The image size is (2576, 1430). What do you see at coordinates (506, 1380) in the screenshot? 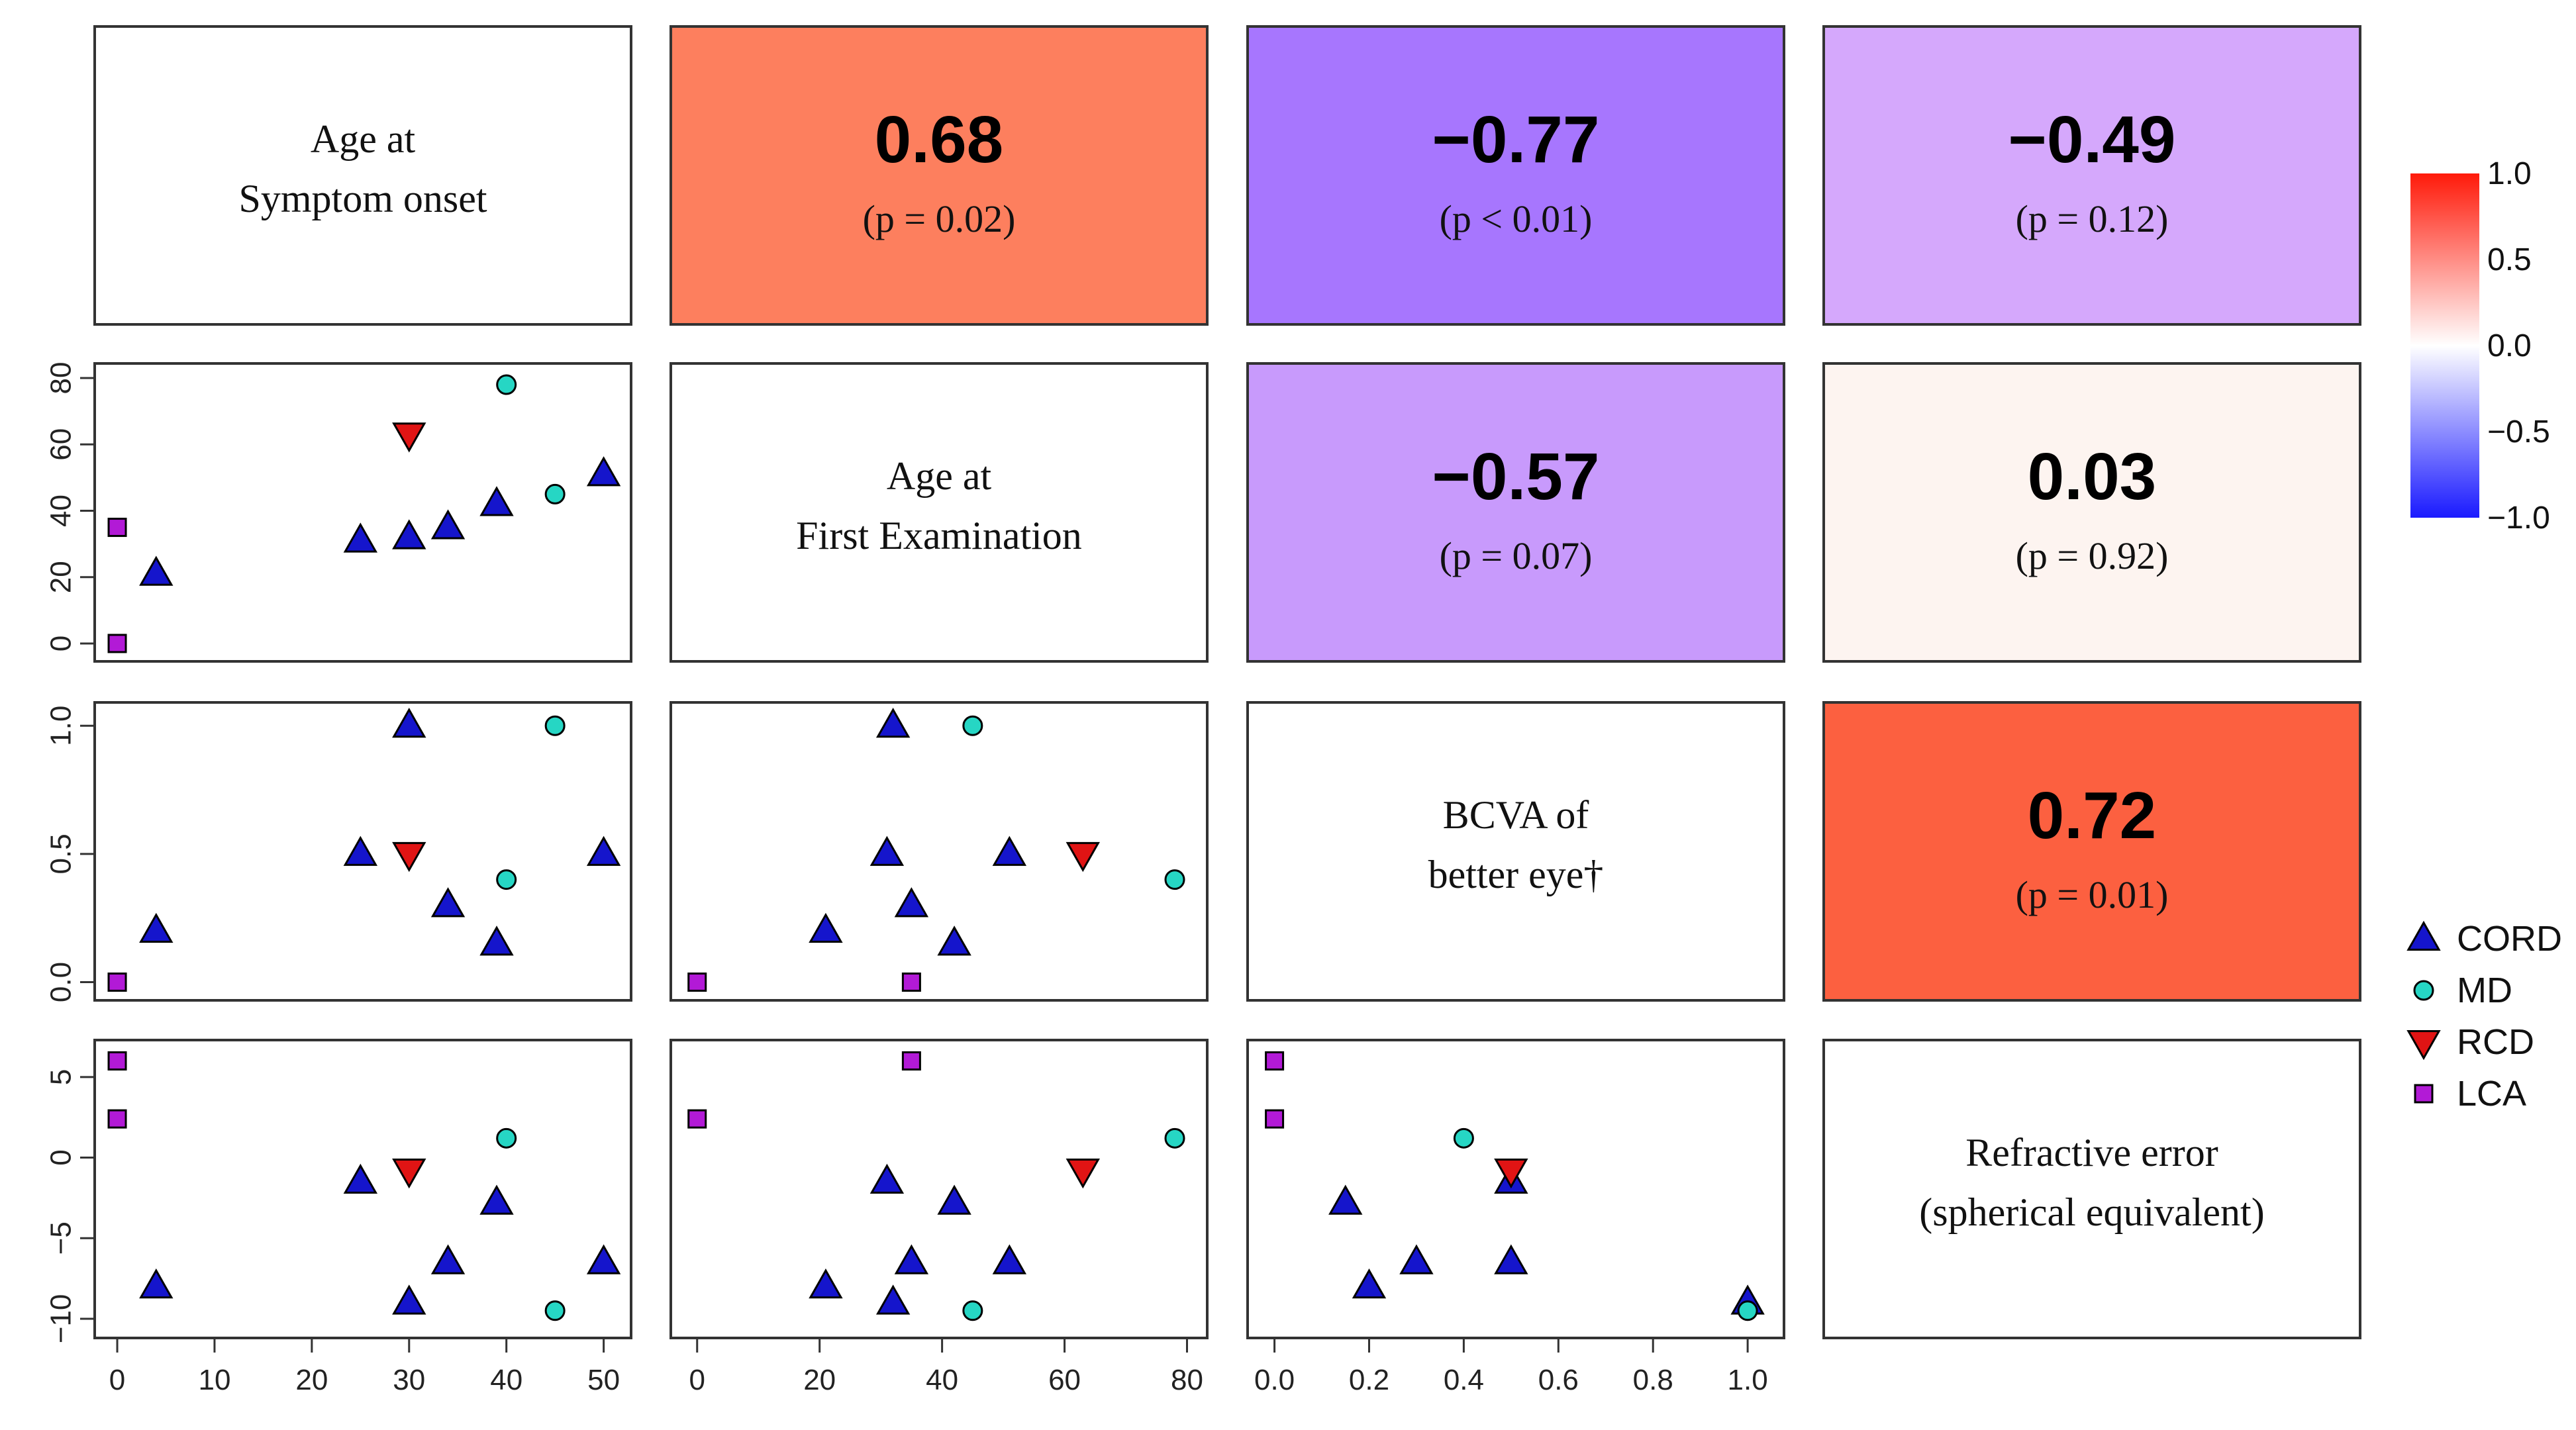
I see `x-tick-label-onset-4: 40` at bounding box center [506, 1380].